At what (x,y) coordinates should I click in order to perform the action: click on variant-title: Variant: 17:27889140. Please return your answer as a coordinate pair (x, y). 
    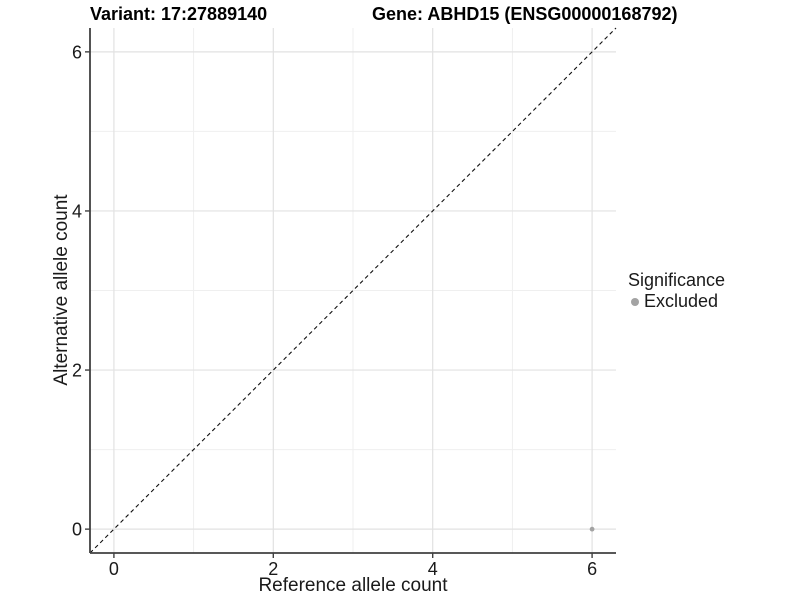
    Looking at the image, I should click on (179, 14).